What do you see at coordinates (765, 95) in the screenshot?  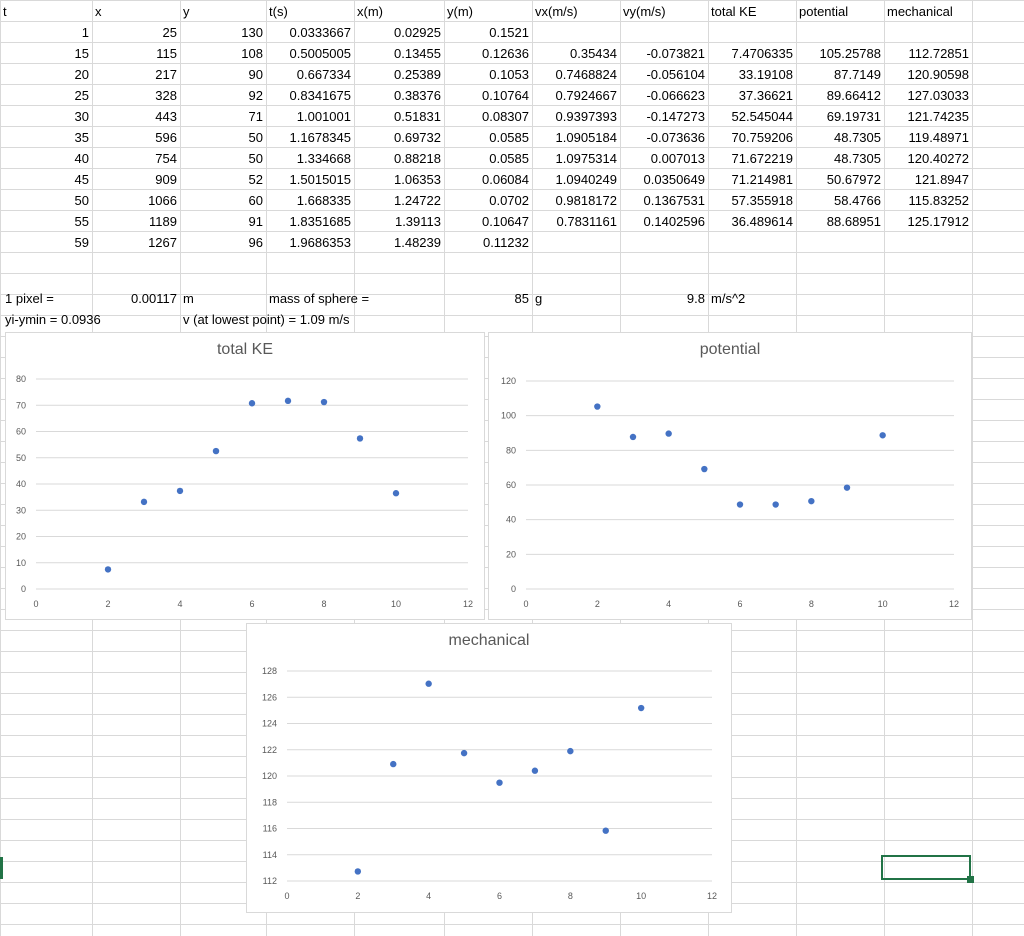 I see `table-cell: 37.36621` at bounding box center [765, 95].